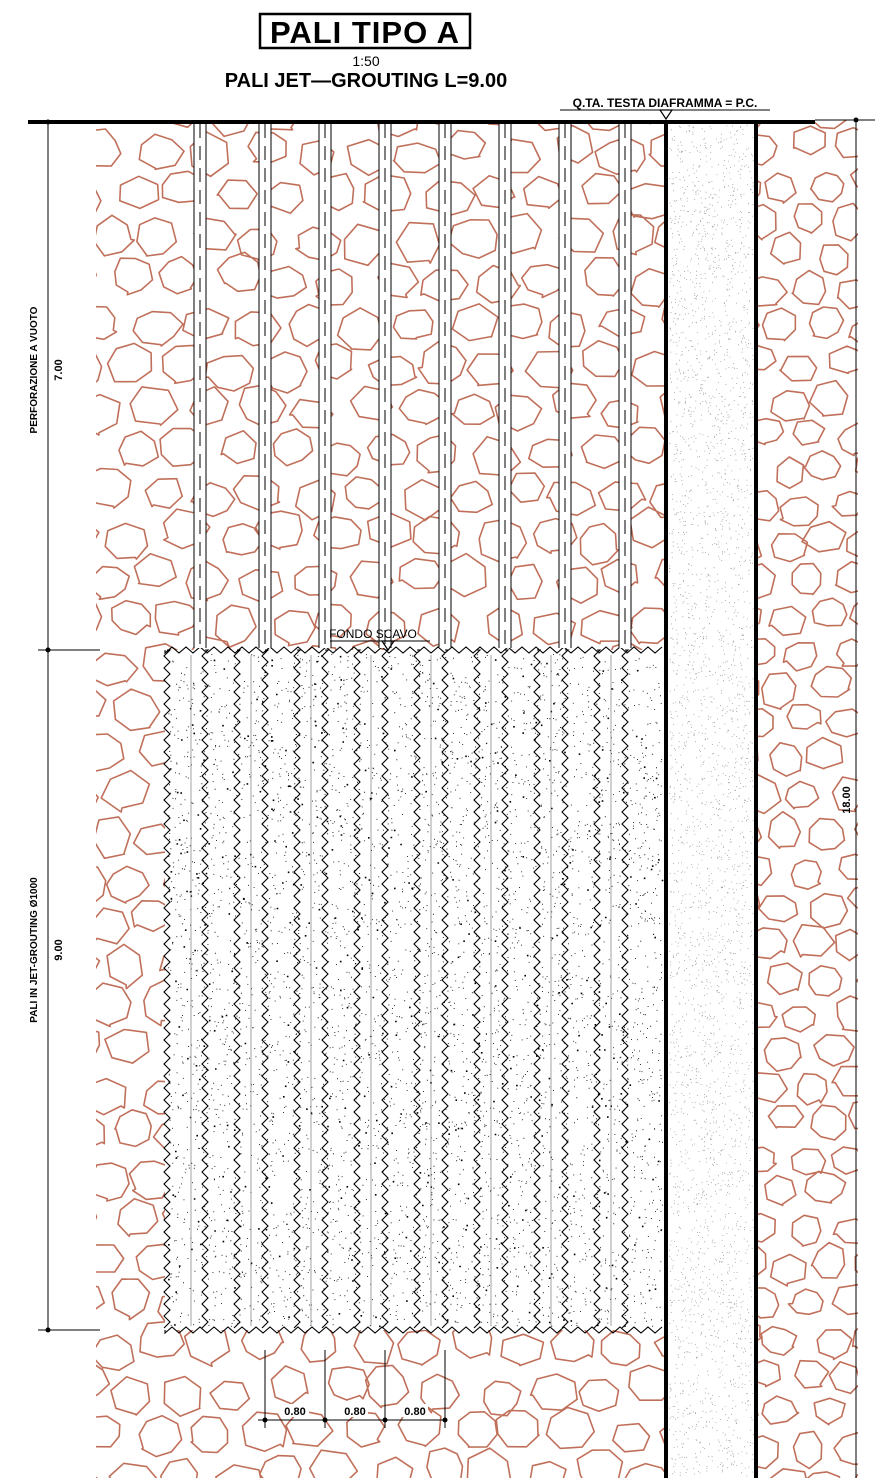 Image resolution: width=879 pixels, height=1478 pixels. What do you see at coordinates (69, 726) in the screenshot?
I see `left-dimension` at bounding box center [69, 726].